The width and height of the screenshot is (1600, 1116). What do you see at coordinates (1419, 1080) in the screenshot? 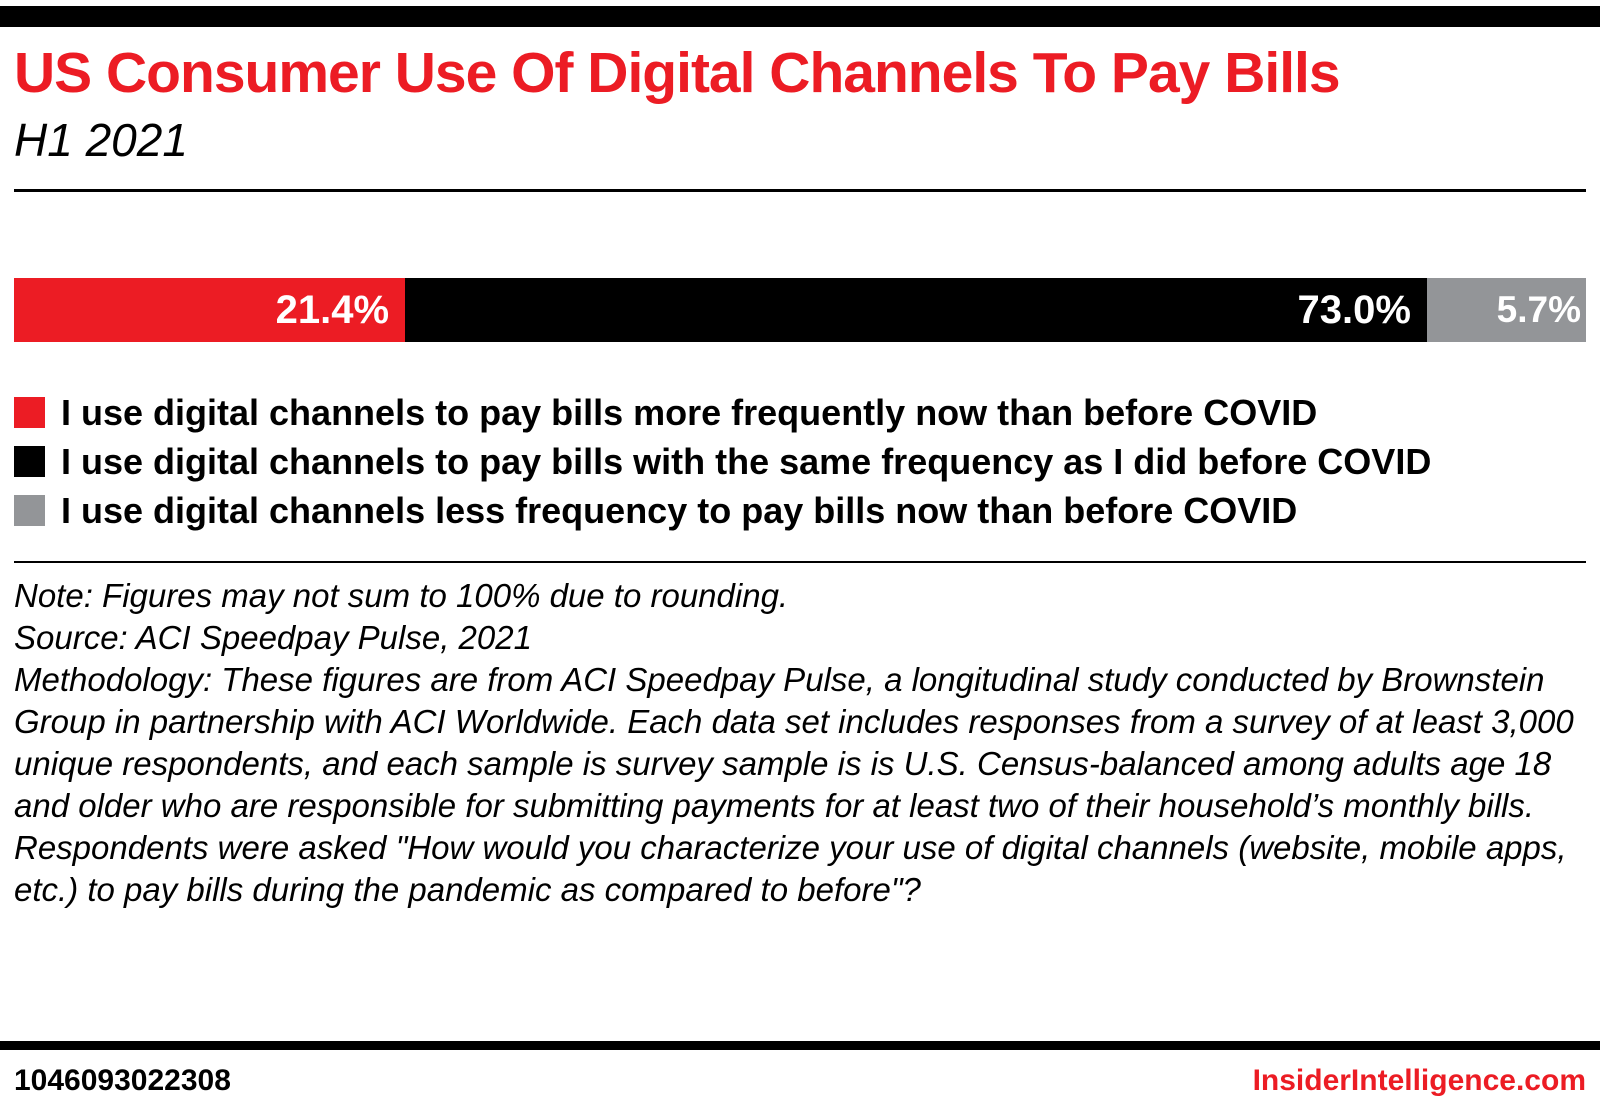
I see `brand-wordmark: InsiderIntelligence.com` at bounding box center [1419, 1080].